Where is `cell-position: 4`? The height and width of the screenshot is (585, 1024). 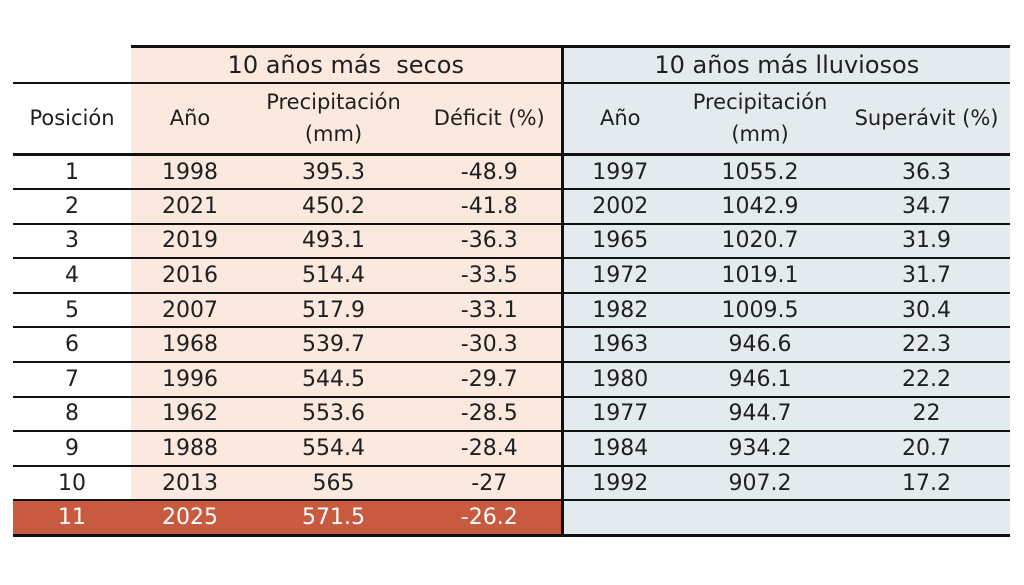
cell-position: 4 is located at coordinates (72, 276).